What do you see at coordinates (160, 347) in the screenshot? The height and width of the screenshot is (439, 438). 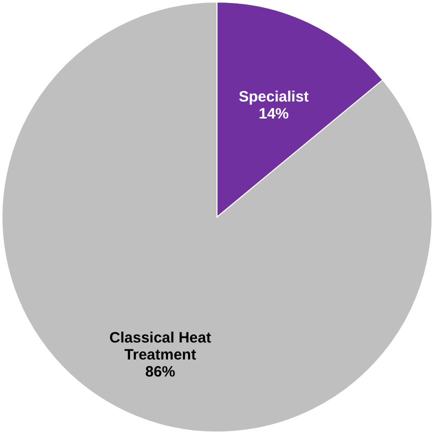 I see `slice-label: Classical Heat Treatment` at bounding box center [160, 347].